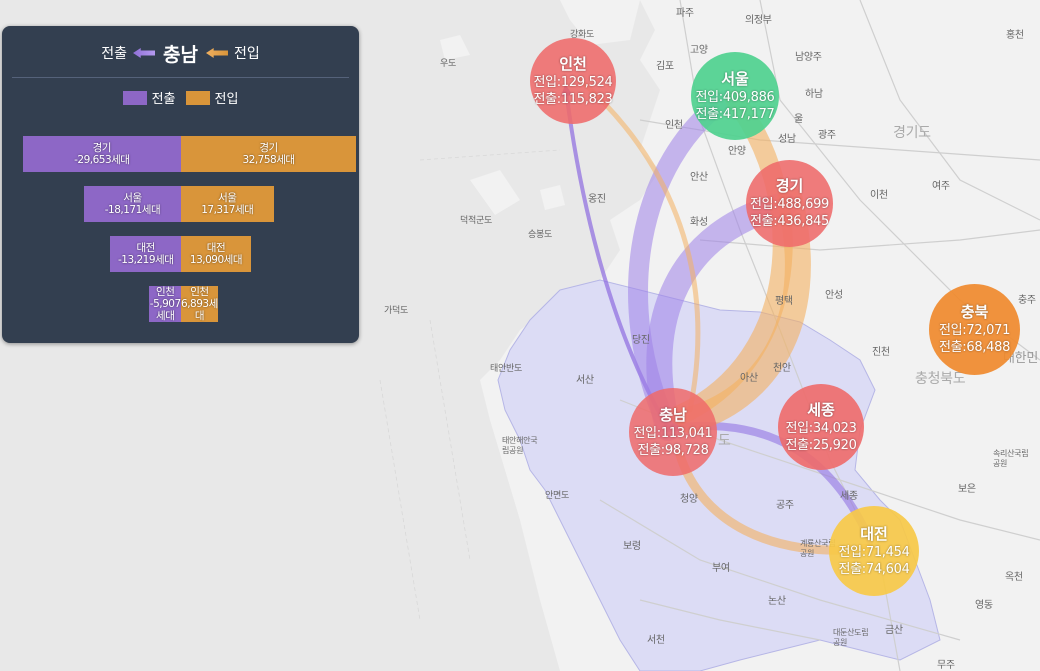  Describe the element at coordinates (674, 125) in the screenshot. I see `map-label: 인천` at that location.